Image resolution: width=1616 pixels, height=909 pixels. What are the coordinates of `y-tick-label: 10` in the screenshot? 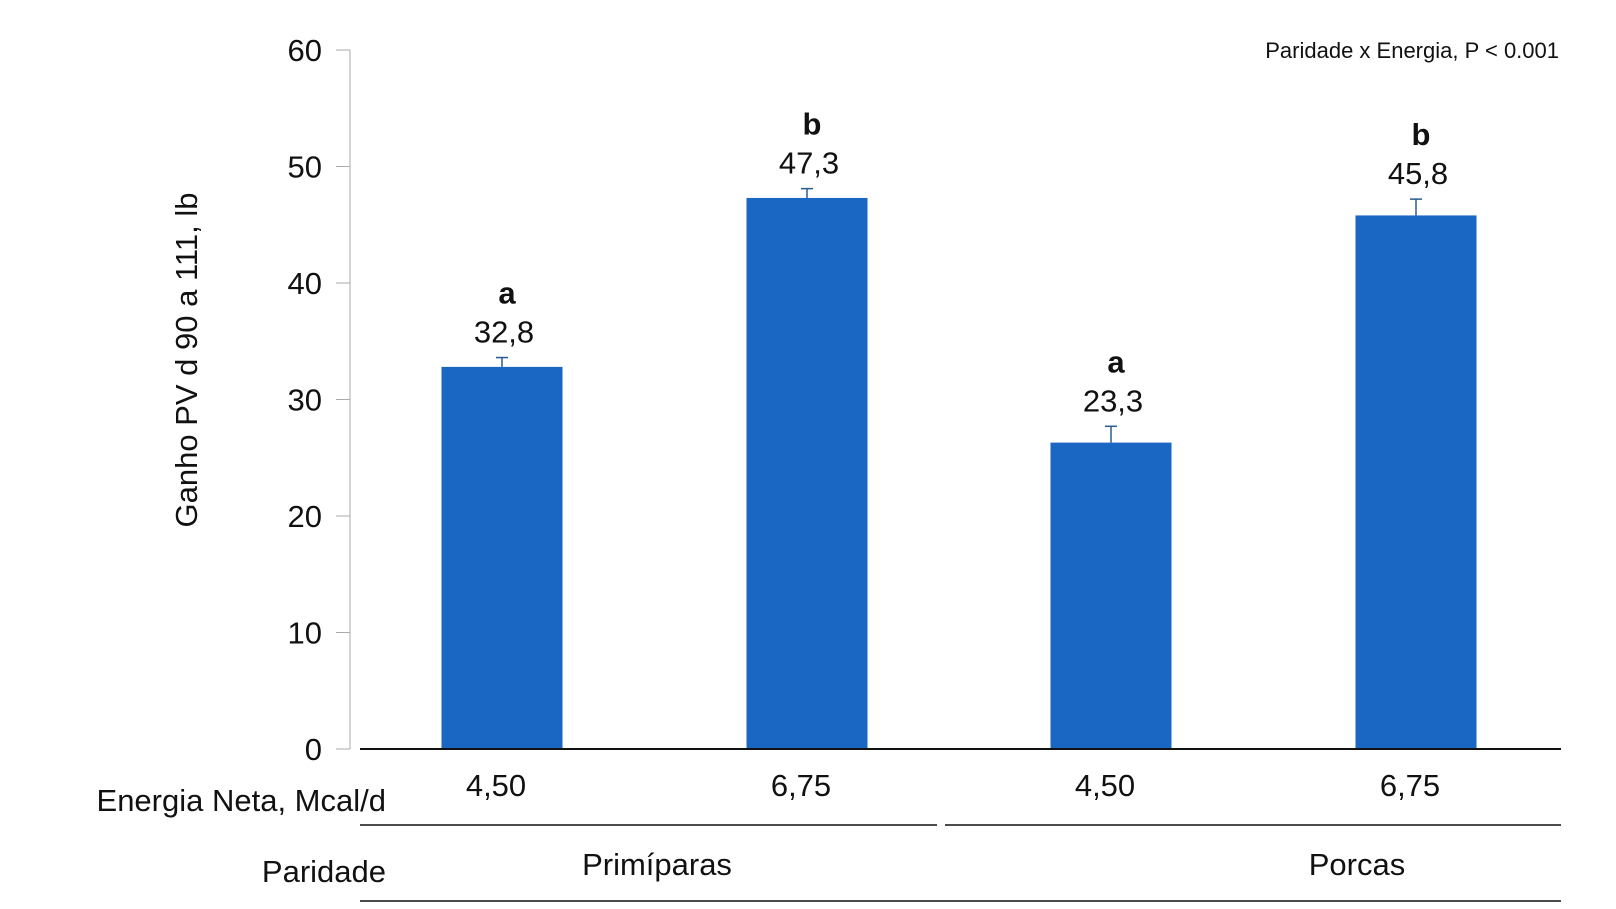 It's located at (305, 633).